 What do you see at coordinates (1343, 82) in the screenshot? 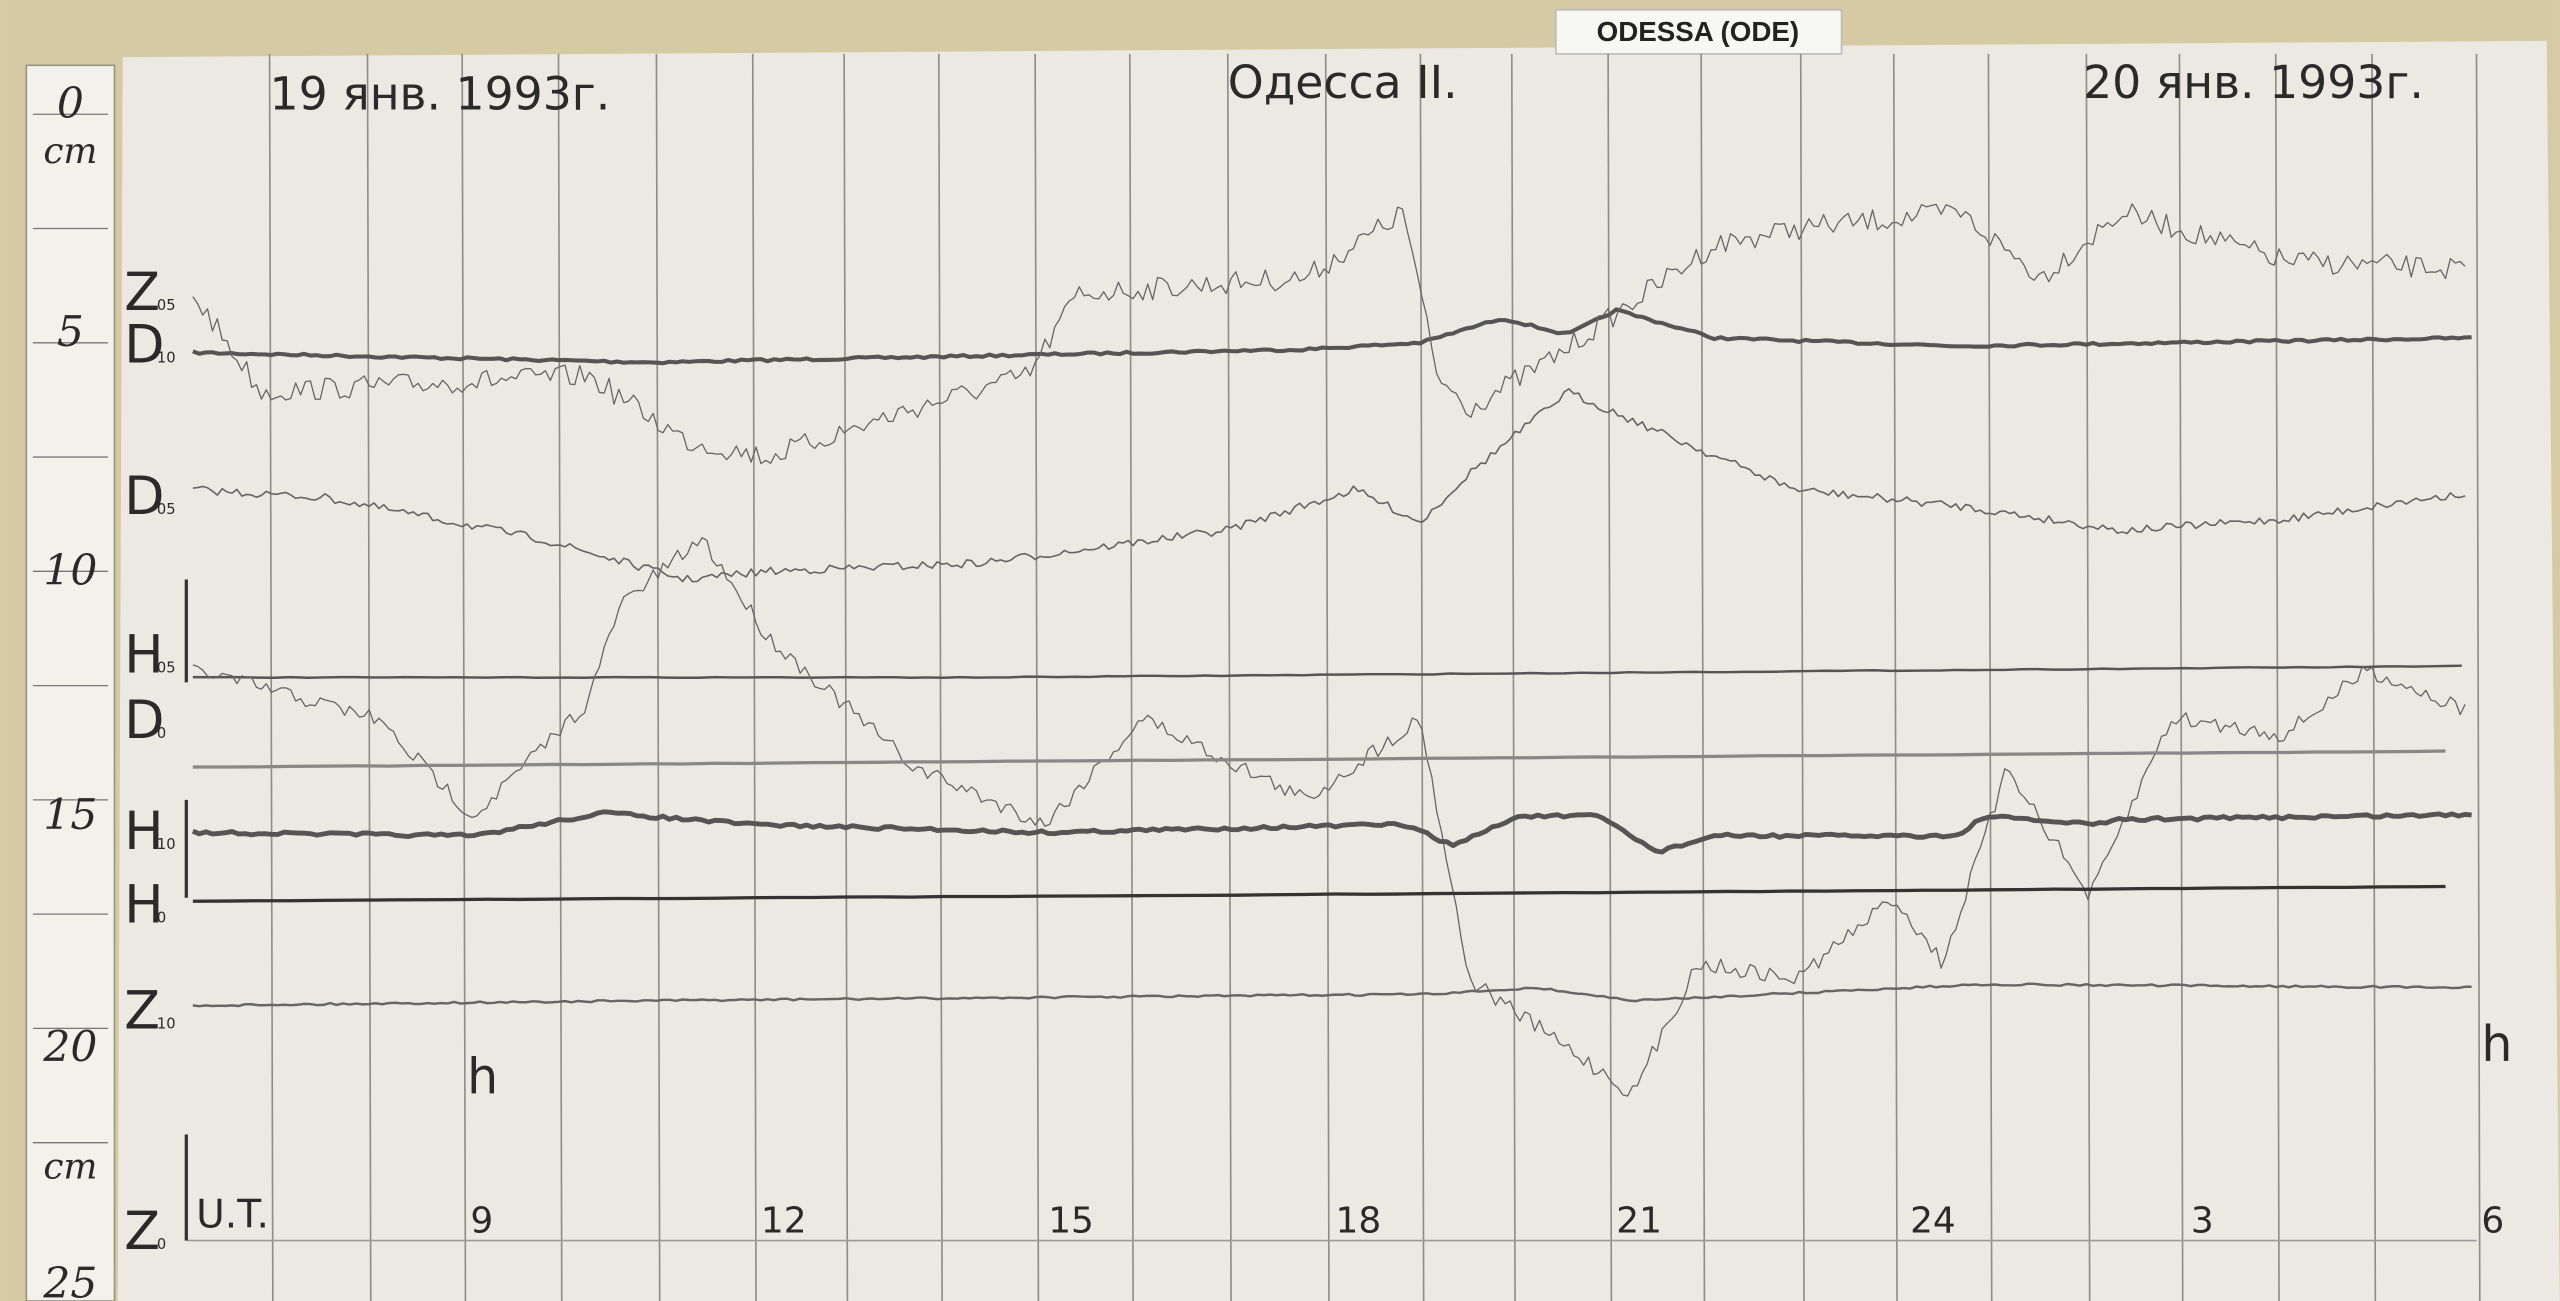
I see `station-name: Одесса II.` at bounding box center [1343, 82].